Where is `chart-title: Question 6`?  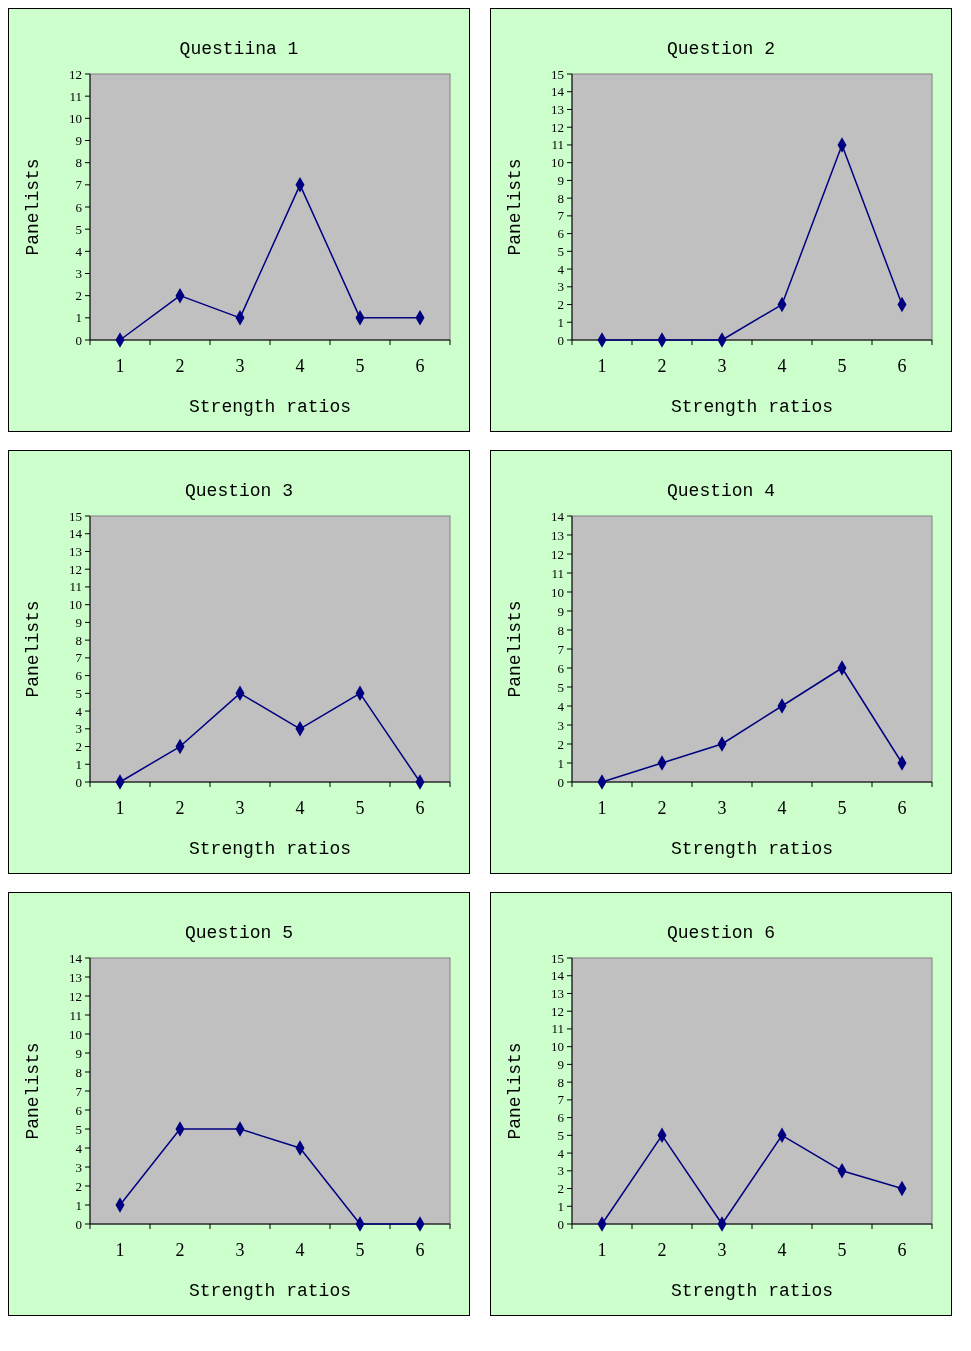 chart-title: Question 6 is located at coordinates (721, 933).